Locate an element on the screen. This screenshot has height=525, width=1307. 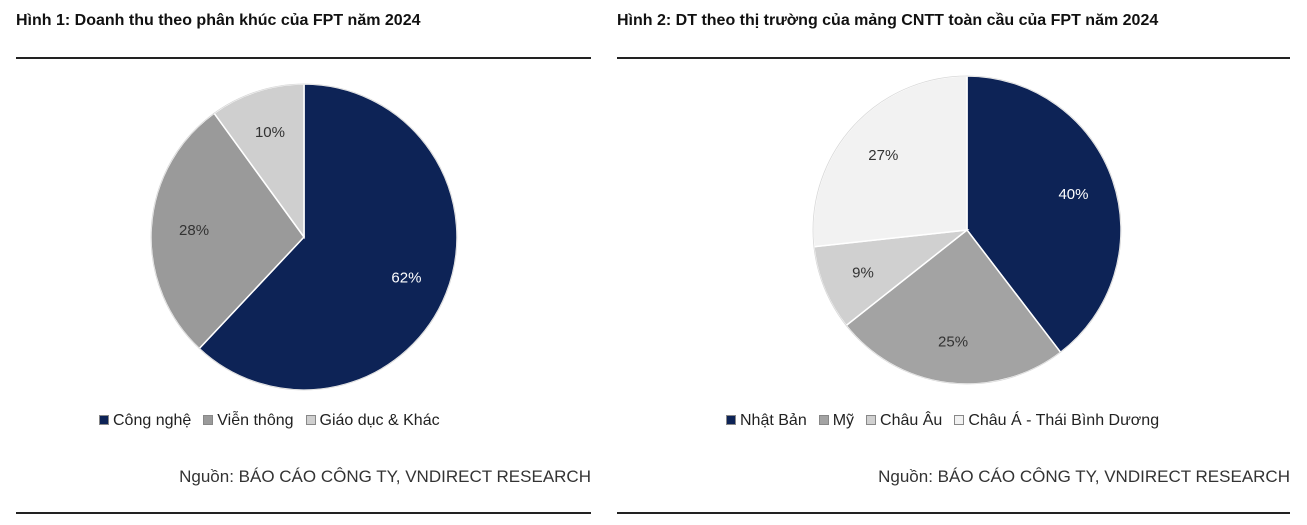
legend-item: Nhật Bản is located at coordinates (766, 421).